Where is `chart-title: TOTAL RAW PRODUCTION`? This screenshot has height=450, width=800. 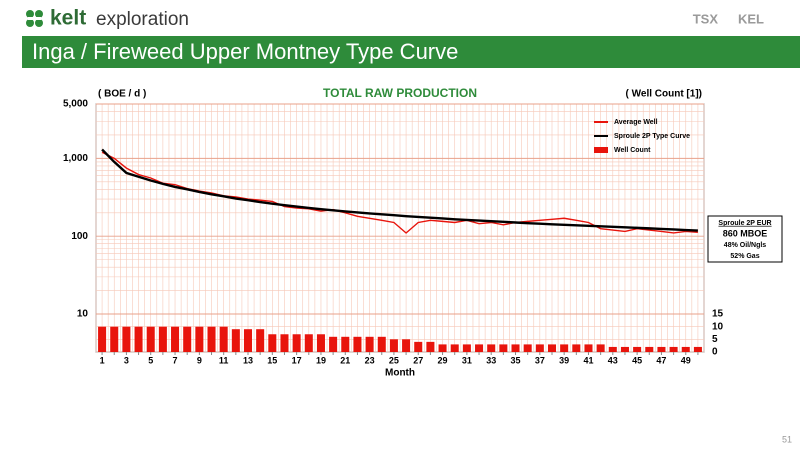 chart-title: TOTAL RAW PRODUCTION is located at coordinates (400, 93).